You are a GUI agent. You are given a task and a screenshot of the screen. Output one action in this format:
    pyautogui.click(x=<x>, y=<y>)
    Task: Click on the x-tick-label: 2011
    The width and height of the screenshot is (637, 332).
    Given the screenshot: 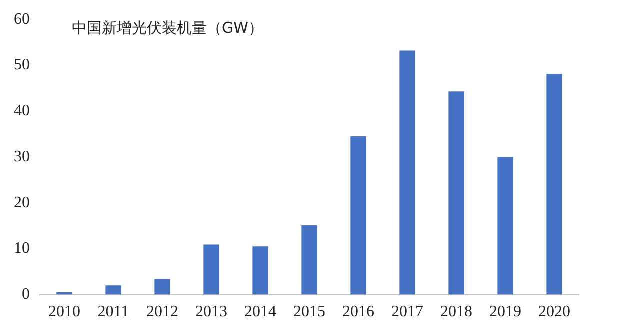 What is the action you would take?
    pyautogui.click(x=114, y=312)
    